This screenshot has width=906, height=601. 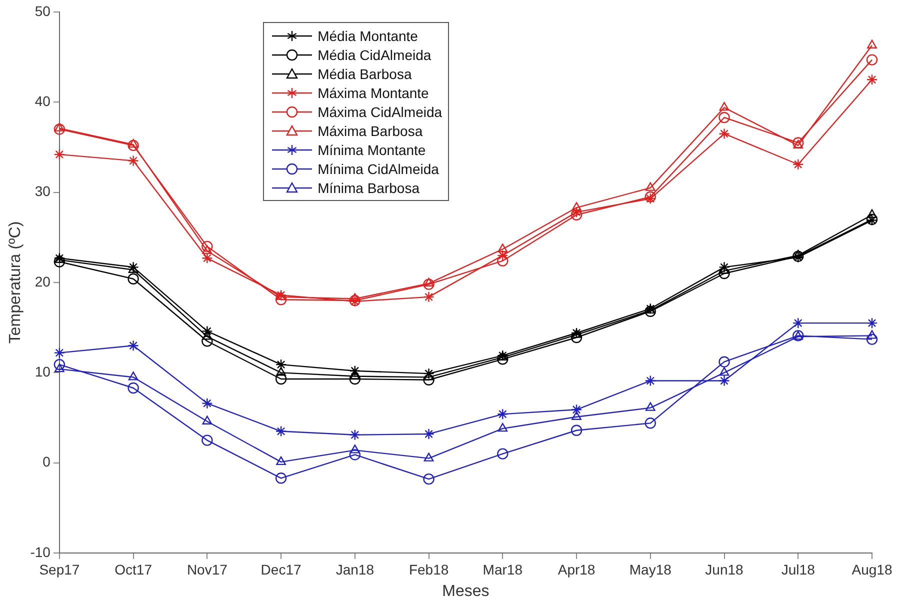 I want to click on x-tick-label: Feb18, so click(x=428, y=569).